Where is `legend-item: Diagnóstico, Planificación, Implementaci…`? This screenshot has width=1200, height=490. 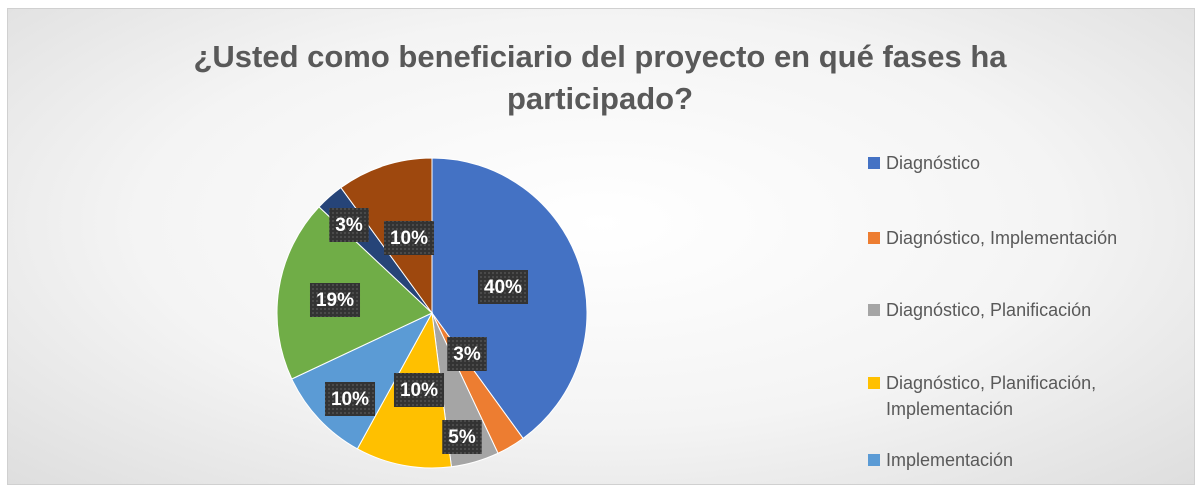 legend-item: Diagnóstico, Planificación, Implementaci… is located at coordinates (1018, 396).